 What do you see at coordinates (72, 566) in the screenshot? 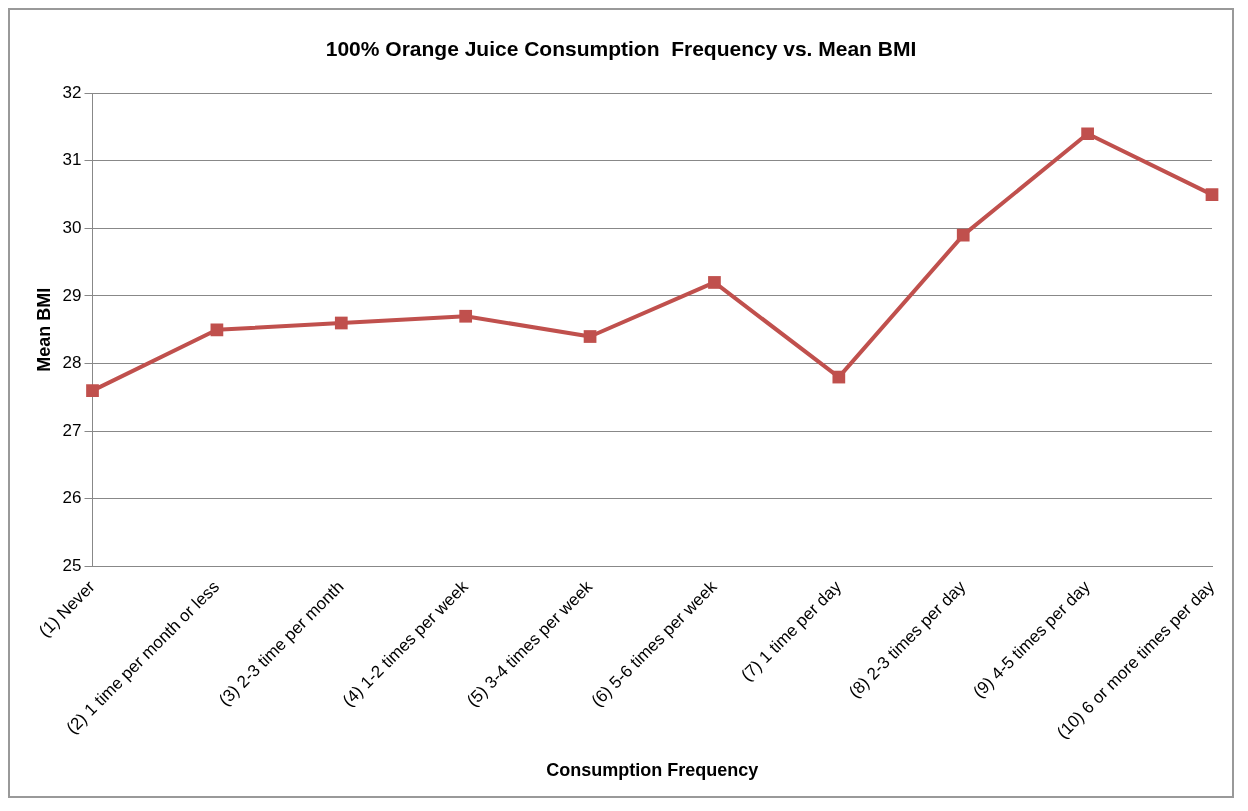
I see `y-tick-label: 25` at bounding box center [72, 566].